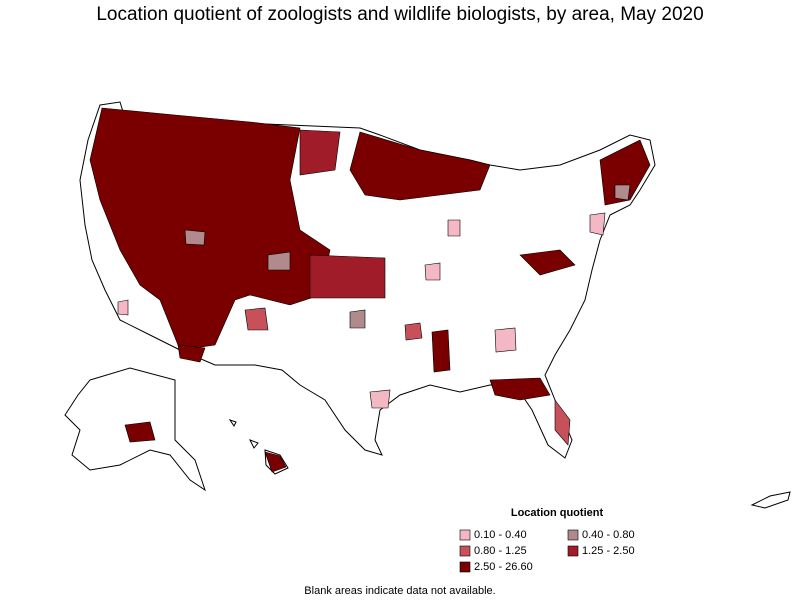 The image size is (800, 600). What do you see at coordinates (770, 500) in the screenshot?
I see `islands` at bounding box center [770, 500].